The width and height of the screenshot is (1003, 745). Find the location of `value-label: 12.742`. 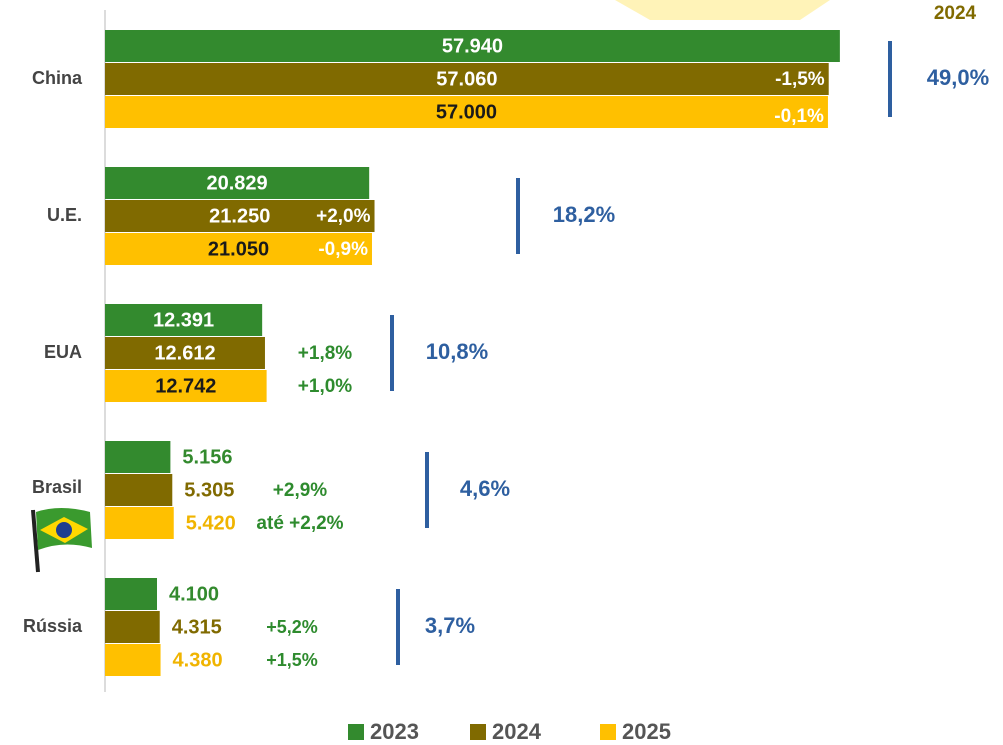

value-label: 12.742 is located at coordinates (185, 386).